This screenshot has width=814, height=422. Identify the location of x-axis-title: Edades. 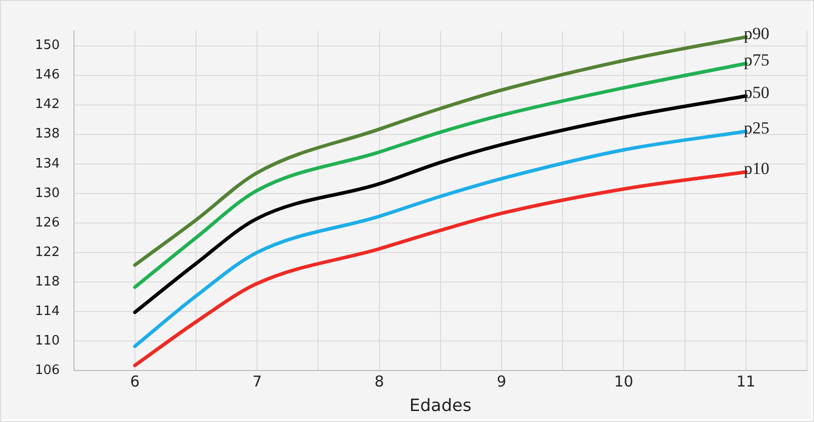
(440, 406).